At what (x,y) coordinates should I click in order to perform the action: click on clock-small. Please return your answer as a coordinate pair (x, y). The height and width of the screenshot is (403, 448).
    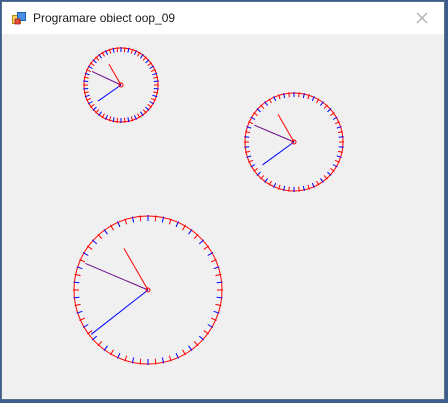
    Looking at the image, I should click on (121, 85).